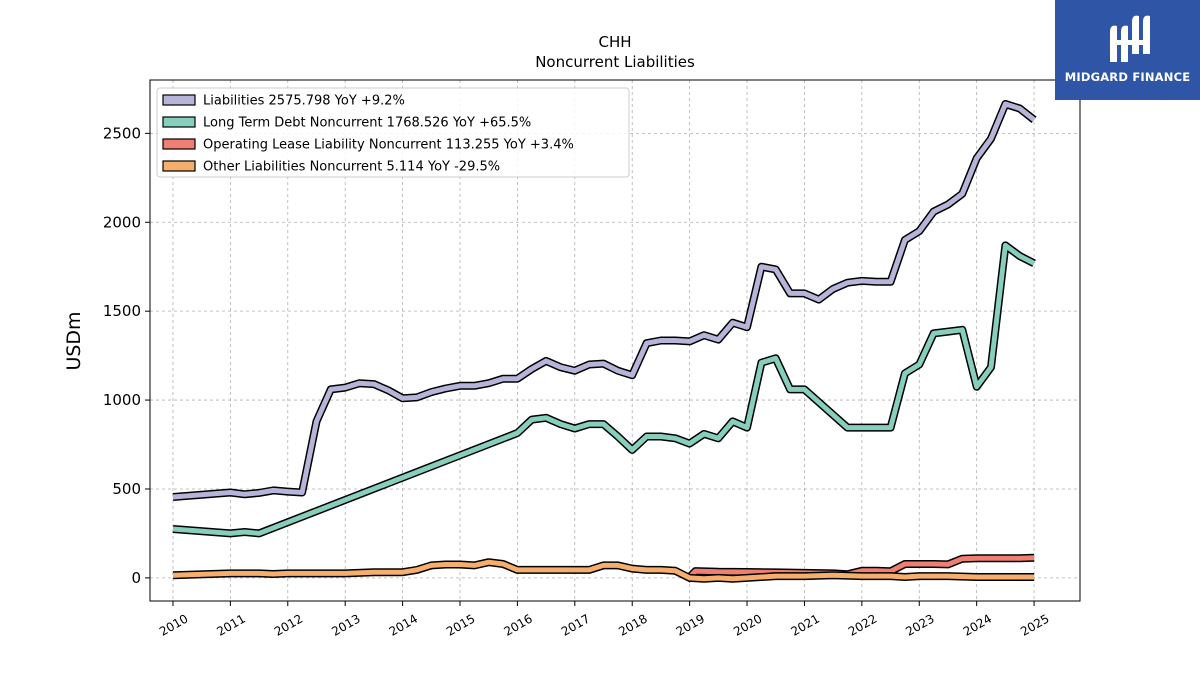 This screenshot has width=1200, height=675. What do you see at coordinates (74, 340) in the screenshot?
I see `y-axis-label: USDm` at bounding box center [74, 340].